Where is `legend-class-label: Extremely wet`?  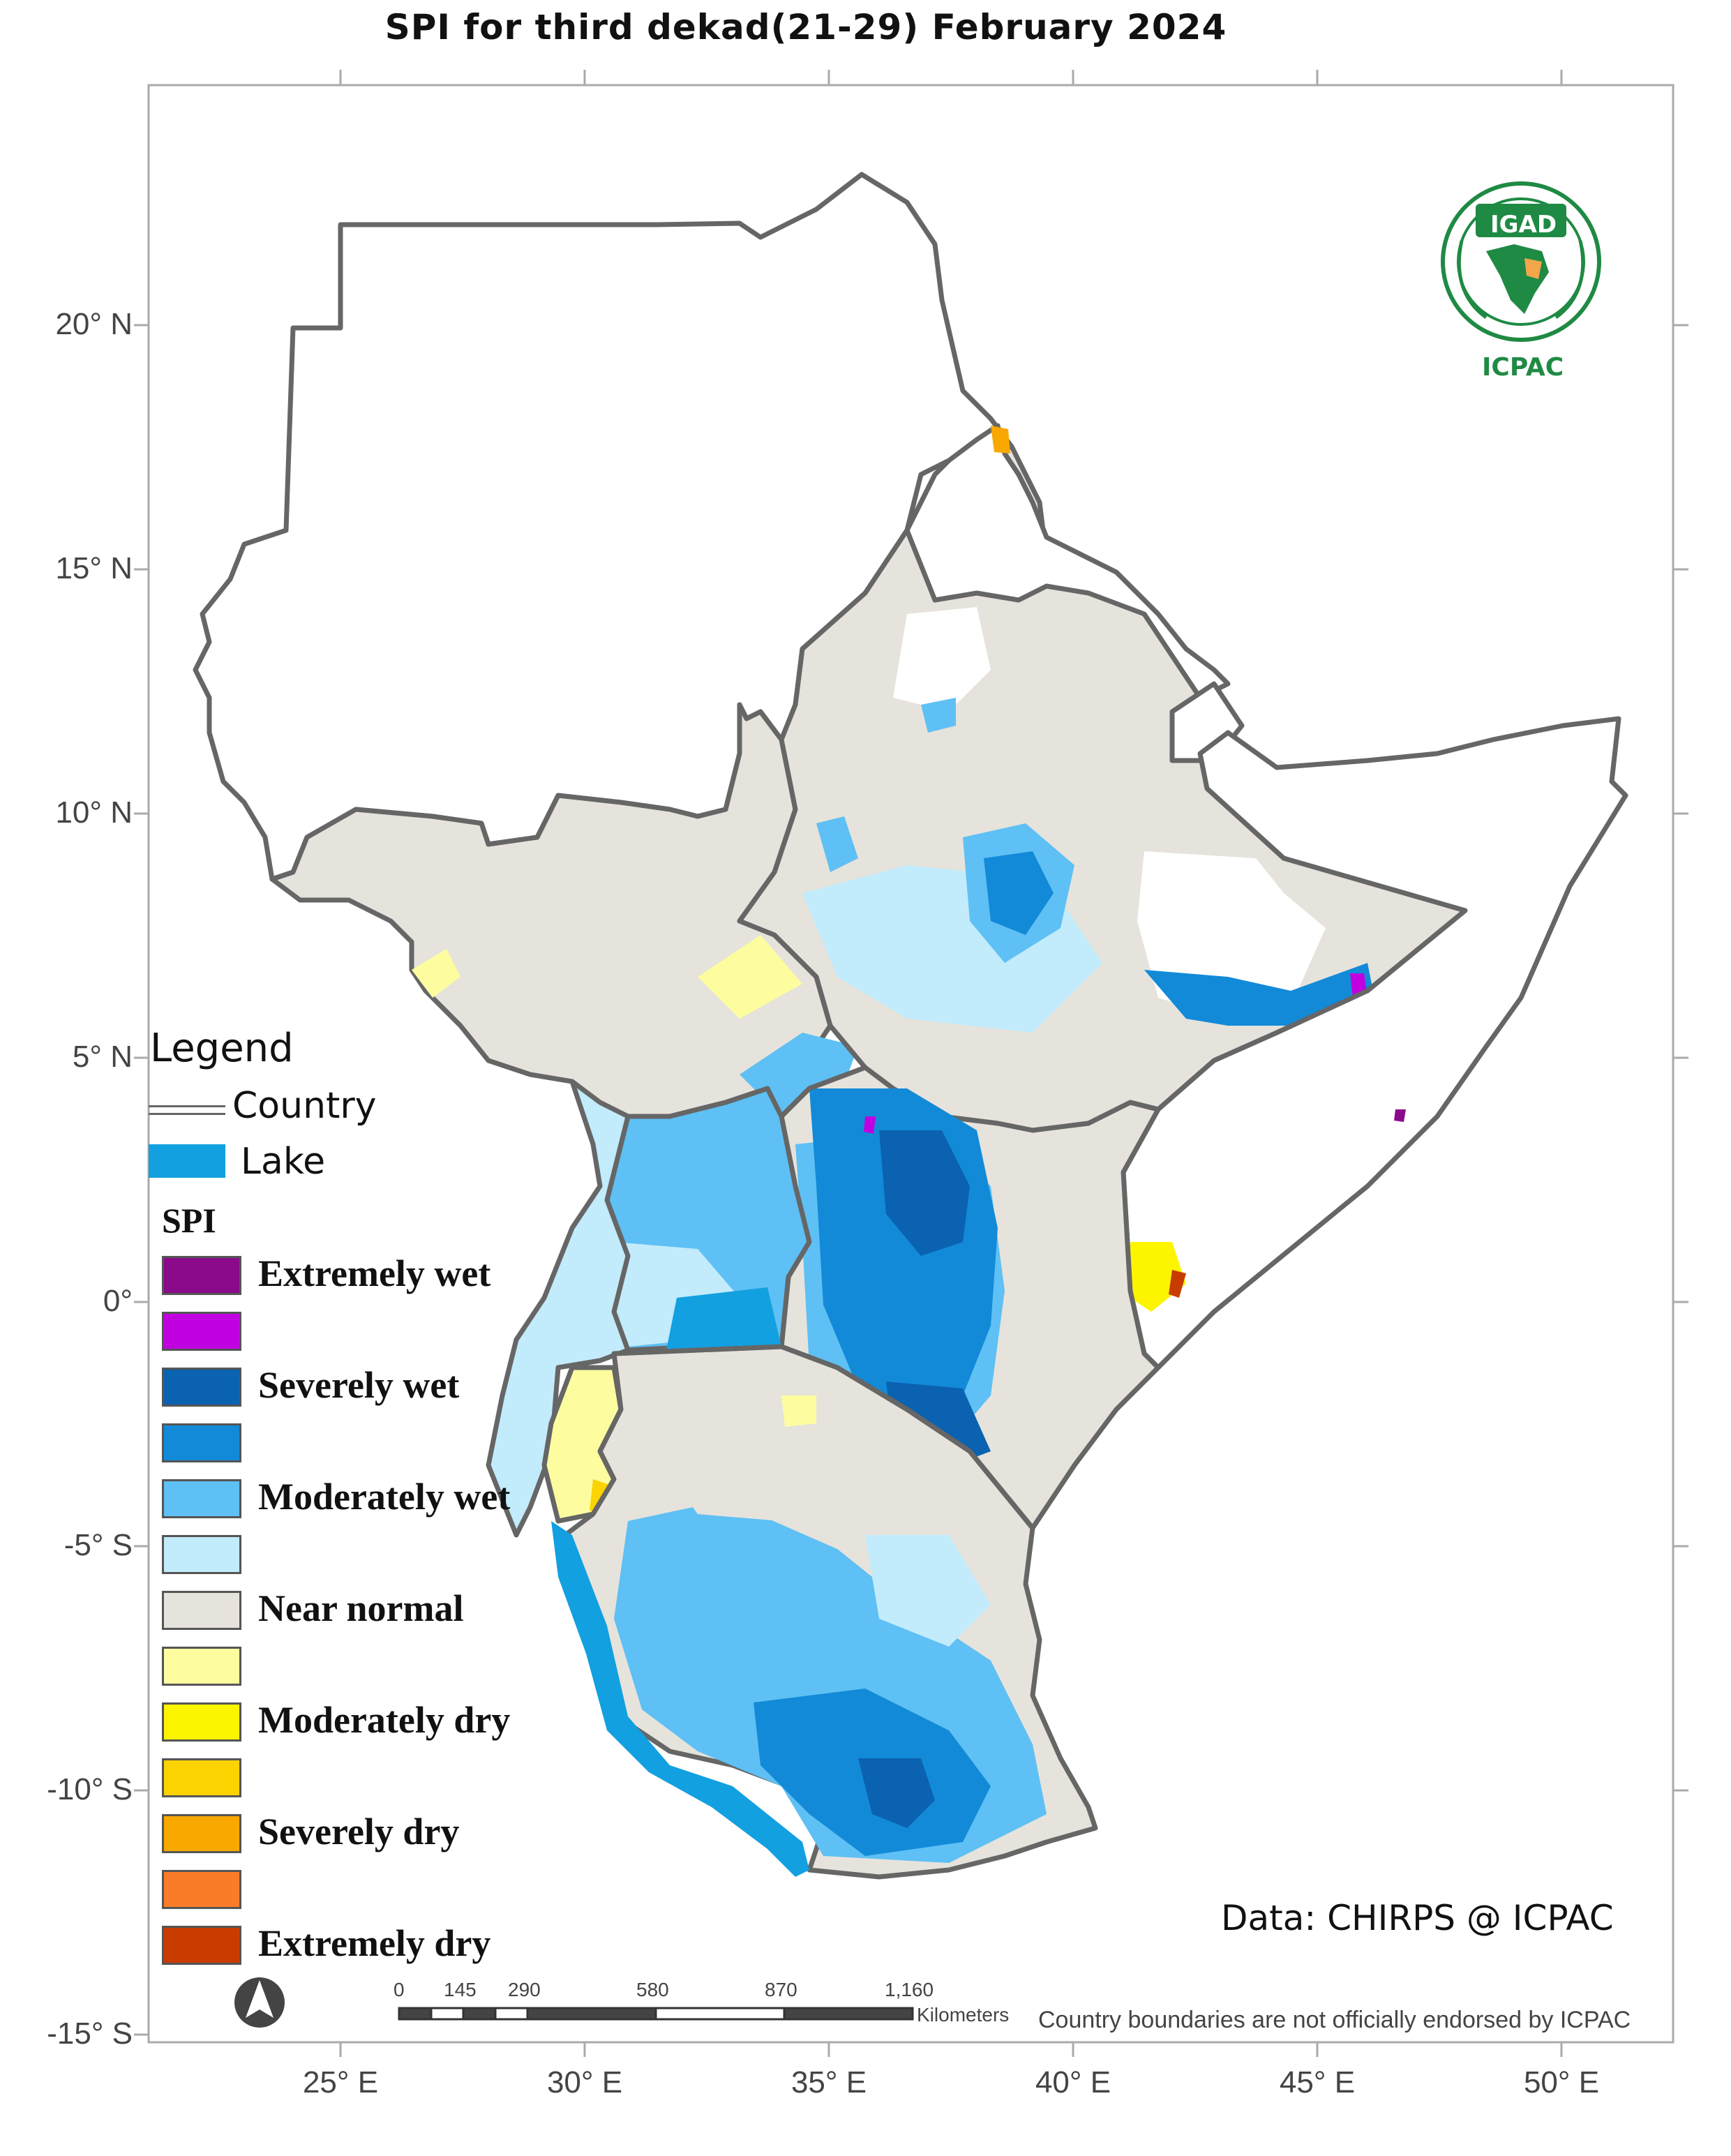
legend-class-label: Extremely wet is located at coordinates (374, 1273).